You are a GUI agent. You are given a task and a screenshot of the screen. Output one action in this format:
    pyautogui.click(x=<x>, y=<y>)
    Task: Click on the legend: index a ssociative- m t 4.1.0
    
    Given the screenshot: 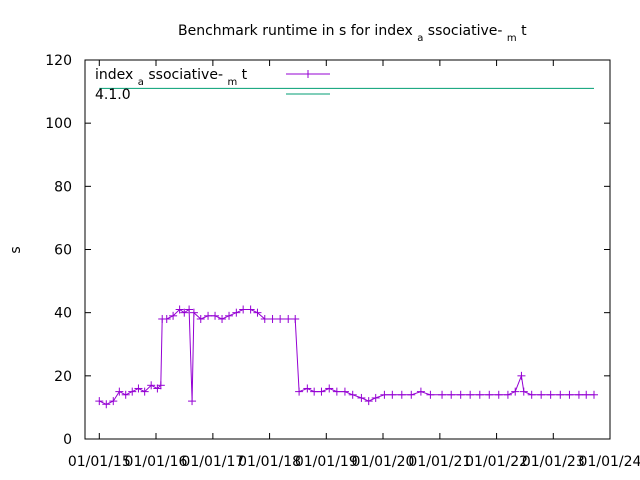 What is the action you would take?
    pyautogui.click(x=212, y=85)
    